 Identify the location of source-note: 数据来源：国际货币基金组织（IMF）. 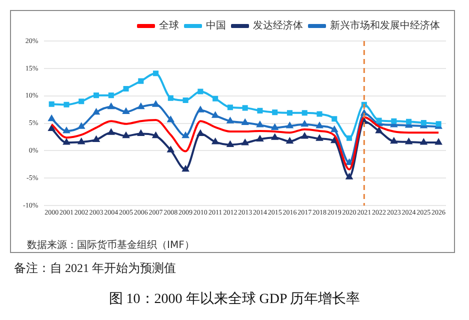
(110, 245).